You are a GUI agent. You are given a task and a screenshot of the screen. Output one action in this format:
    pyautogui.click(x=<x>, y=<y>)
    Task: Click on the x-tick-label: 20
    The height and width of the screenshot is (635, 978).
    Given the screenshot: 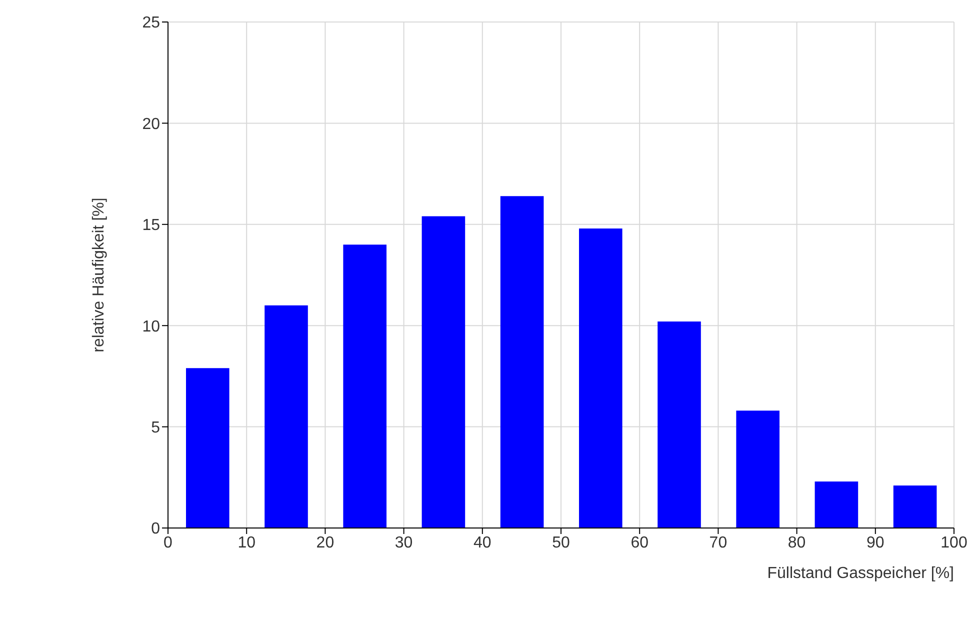 What is the action you would take?
    pyautogui.click(x=325, y=543)
    